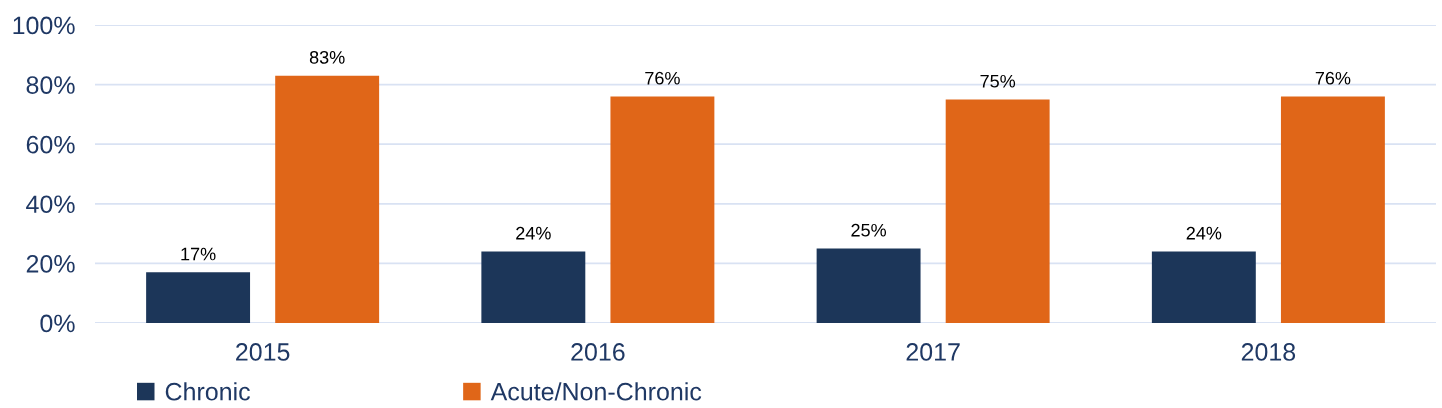 The image size is (1442, 408). I want to click on y-tick-label: 60%, so click(50, 144).